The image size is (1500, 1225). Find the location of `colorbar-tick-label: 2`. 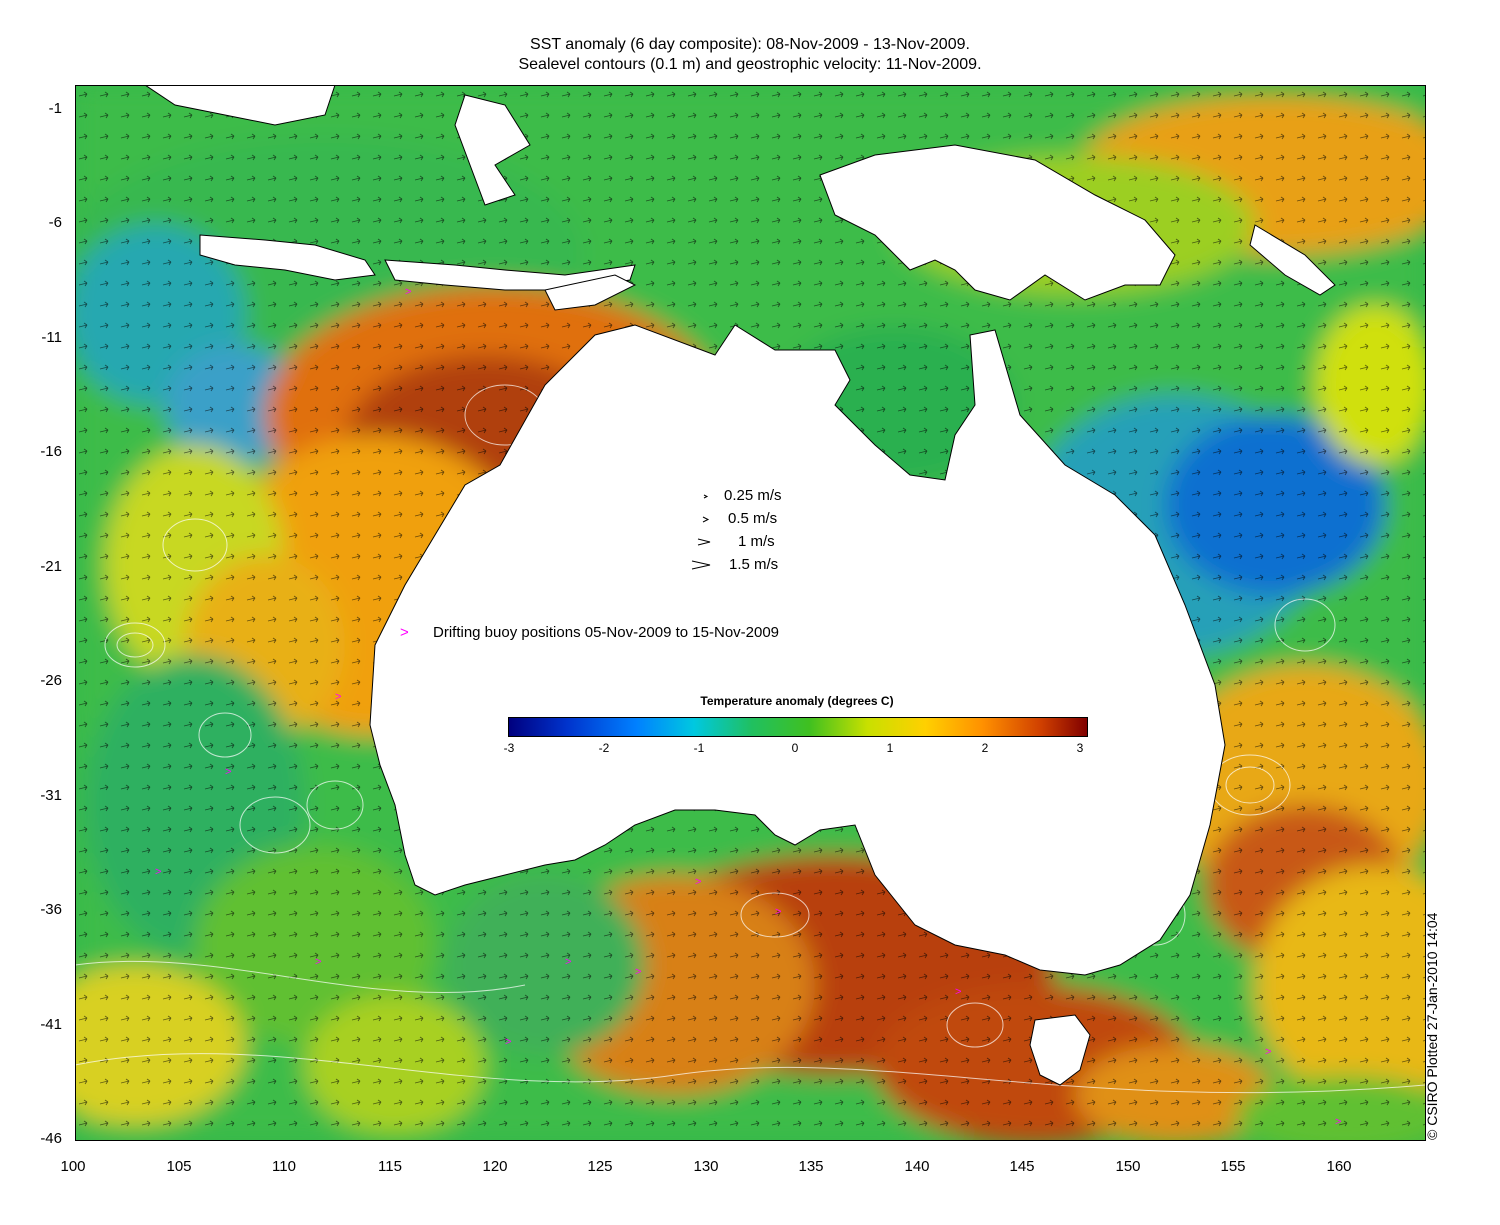

colorbar-tick-label: 2 is located at coordinates (985, 748).